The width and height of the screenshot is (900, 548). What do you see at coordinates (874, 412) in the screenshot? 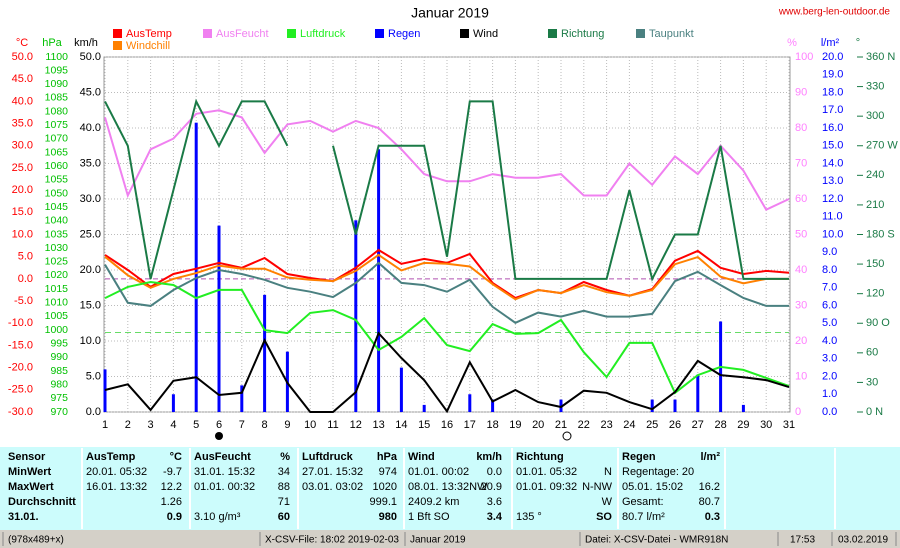
I see `y-tick-label: 0 N` at bounding box center [874, 412].